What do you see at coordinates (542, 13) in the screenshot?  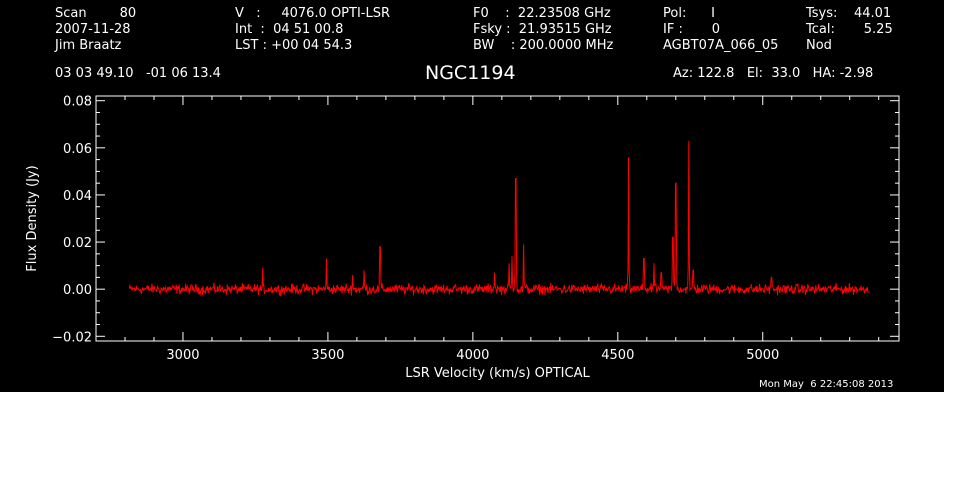 I see `header-rest-freq: F0 : 22.23508 GHz` at bounding box center [542, 13].